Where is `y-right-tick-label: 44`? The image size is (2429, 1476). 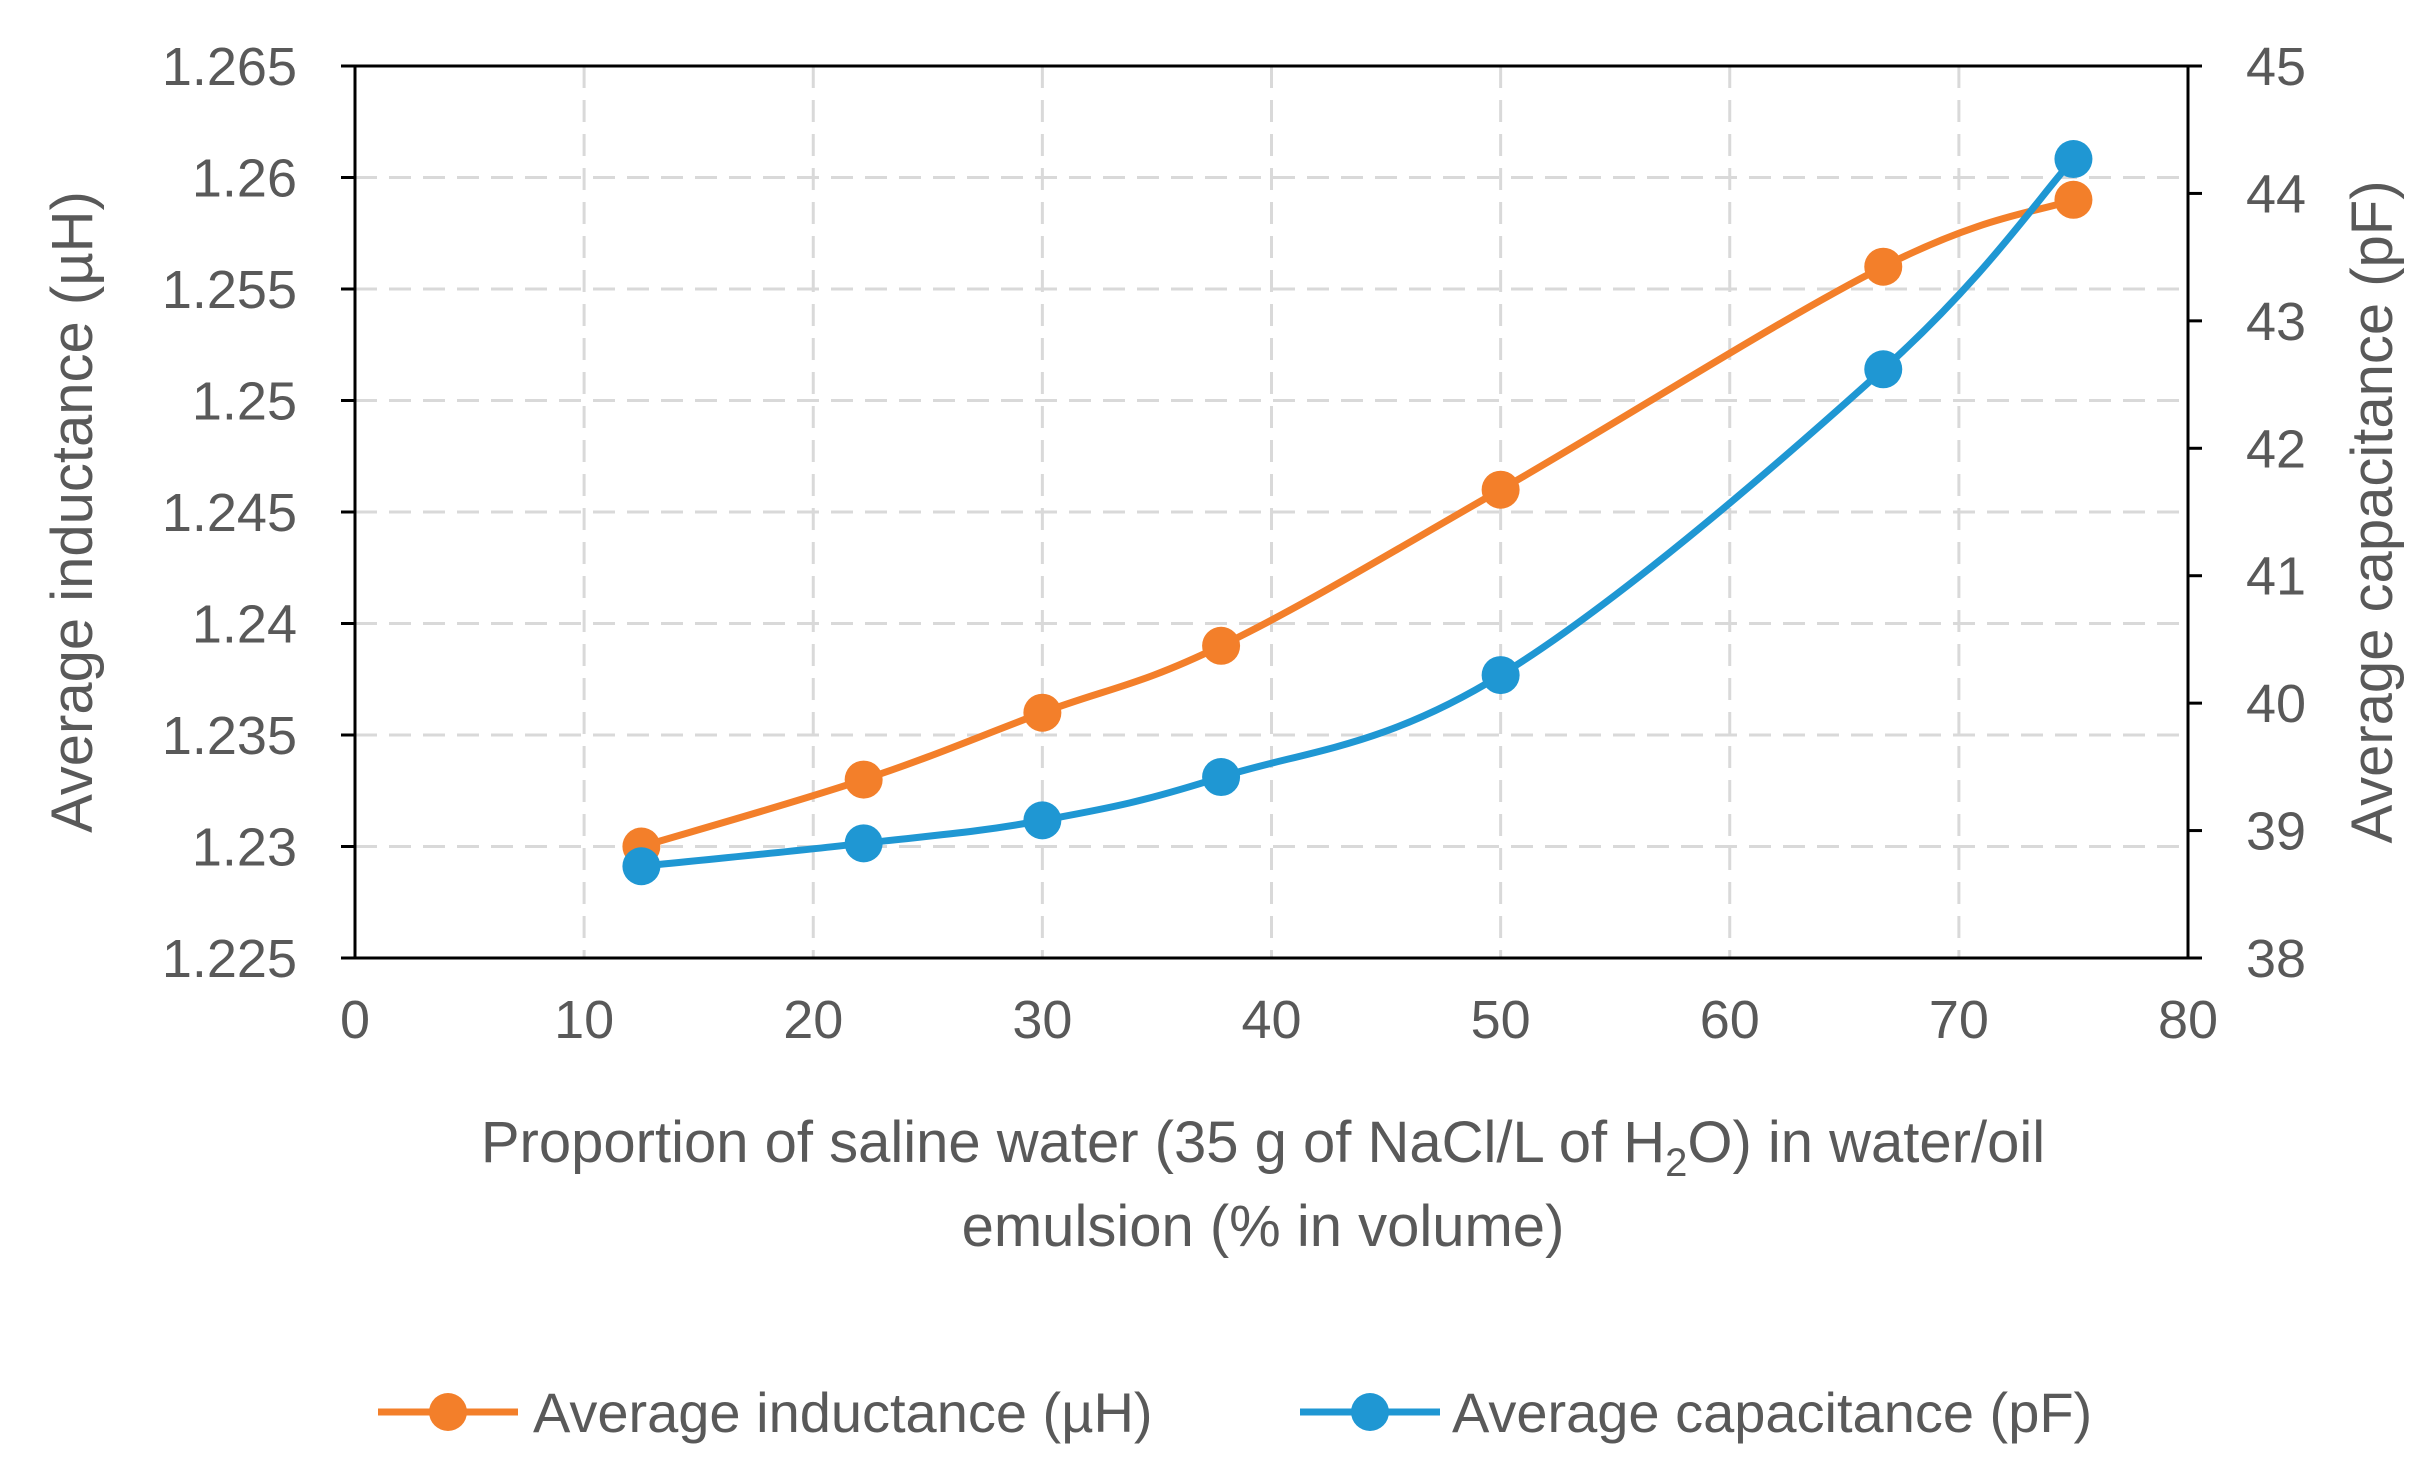 y-right-tick-label: 44 is located at coordinates (2276, 194).